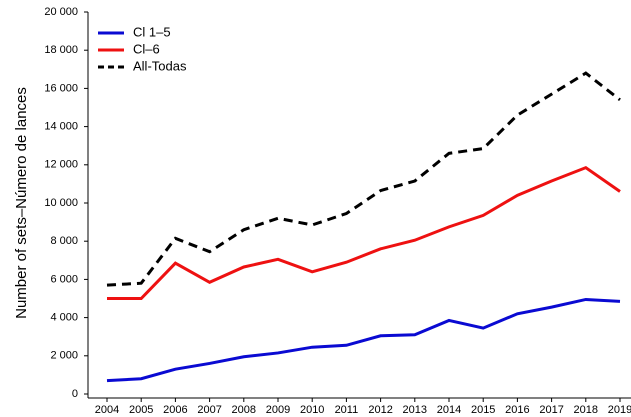 Image resolution: width=631 pixels, height=417 pixels. Describe the element at coordinates (244, 410) in the screenshot. I see `x-tick-label: 2008` at that location.